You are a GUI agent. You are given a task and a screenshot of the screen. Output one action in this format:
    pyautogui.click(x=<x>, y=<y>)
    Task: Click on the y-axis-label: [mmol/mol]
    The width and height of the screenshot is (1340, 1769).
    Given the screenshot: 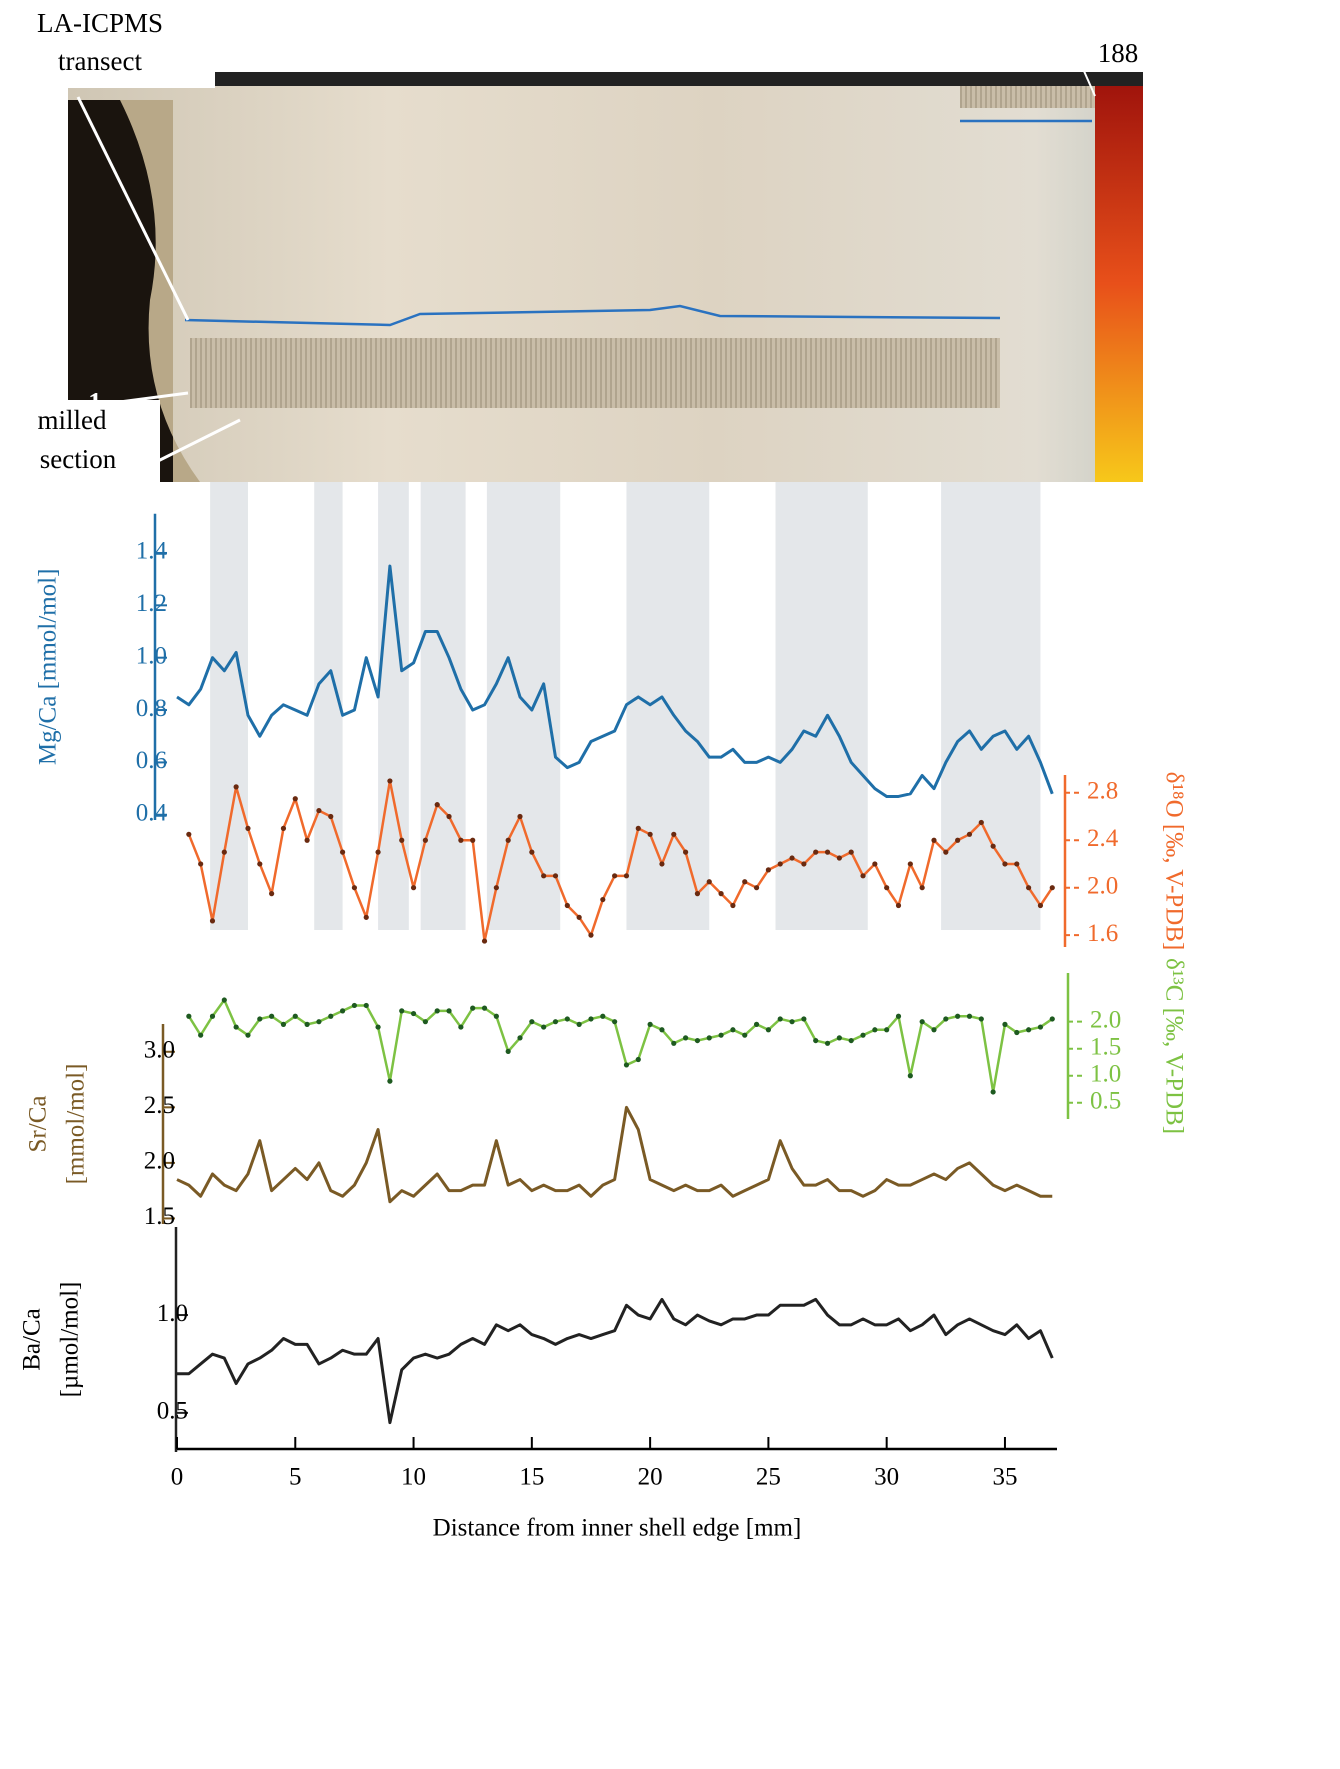 What is the action you would take?
    pyautogui.click(x=76, y=1124)
    